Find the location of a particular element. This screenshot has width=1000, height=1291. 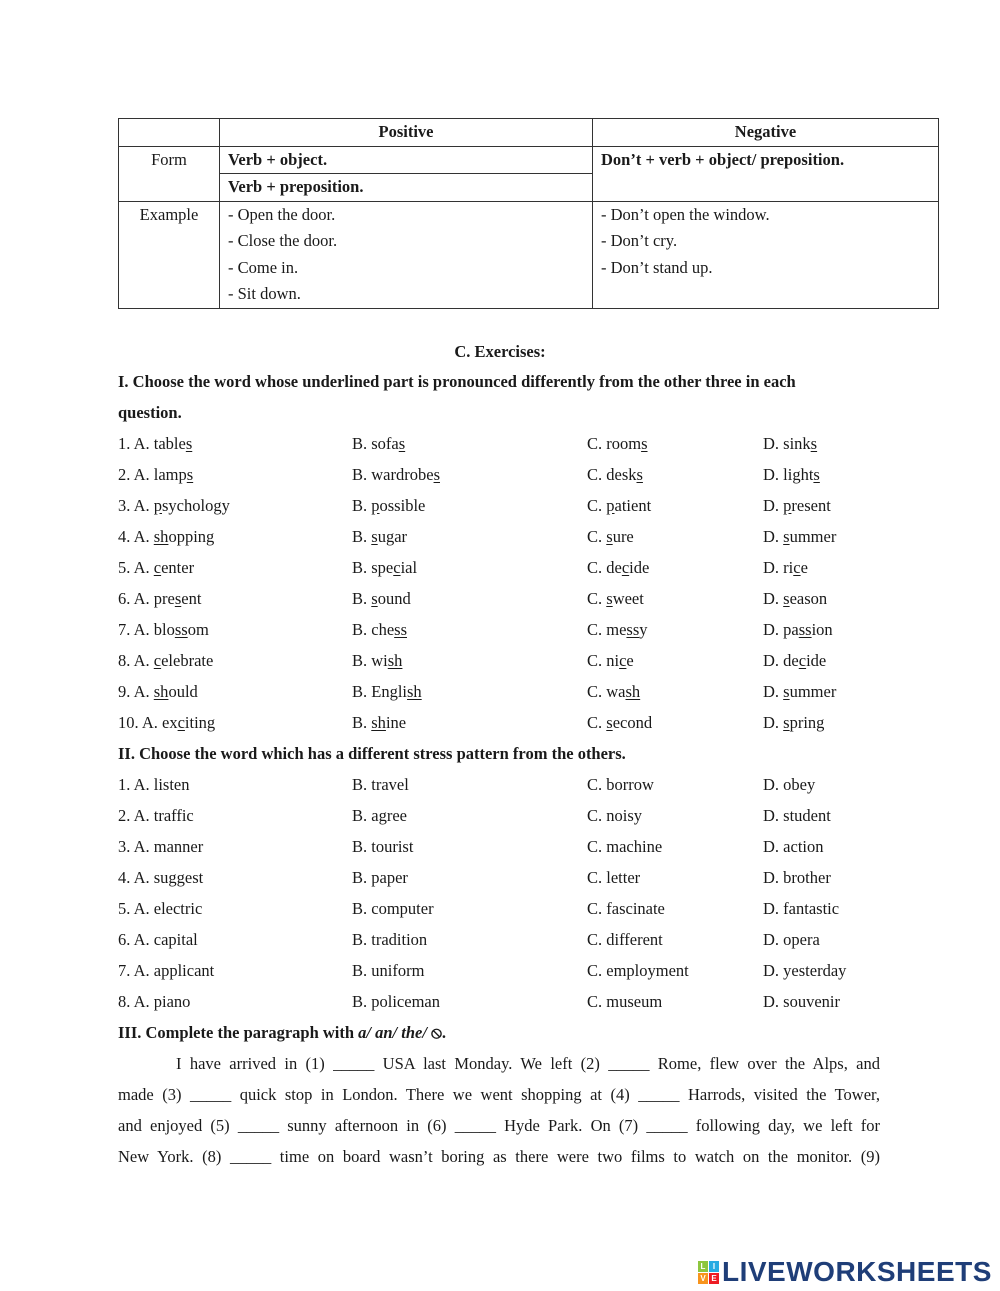

header-negative: Negative is located at coordinates (765, 132).